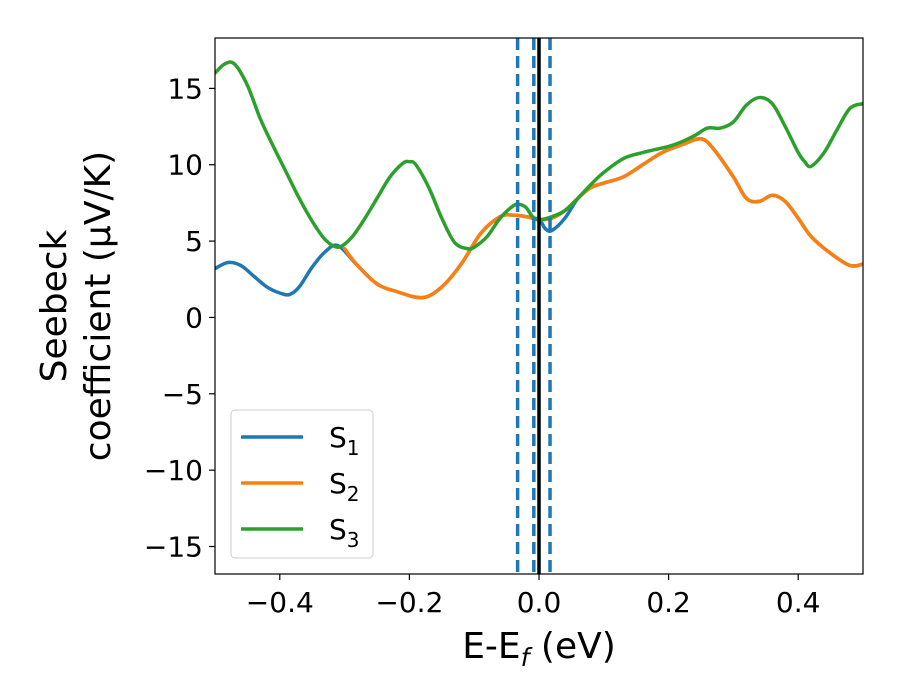 The width and height of the screenshot is (900, 700). What do you see at coordinates (602, 218) in the screenshot?
I see `series-line-s2` at bounding box center [602, 218].